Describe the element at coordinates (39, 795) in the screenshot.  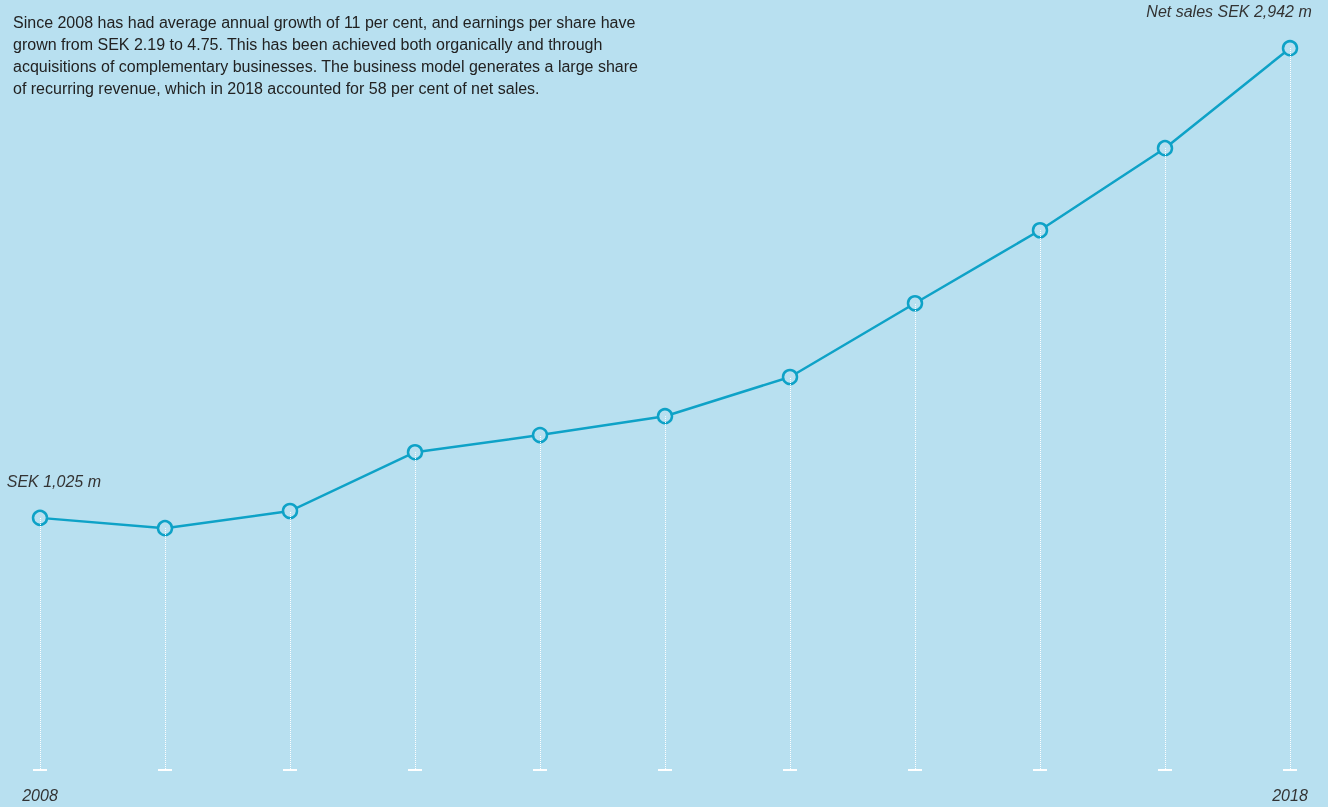
I see `x-tick-label: 2008` at that location.